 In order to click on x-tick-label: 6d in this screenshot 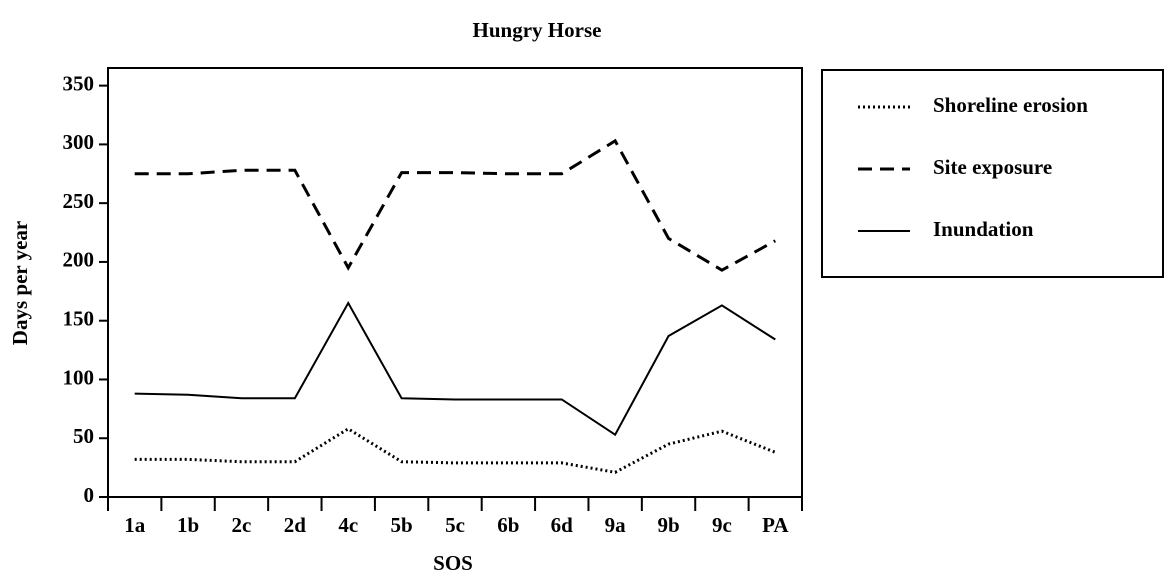, I will do `click(562, 525)`.